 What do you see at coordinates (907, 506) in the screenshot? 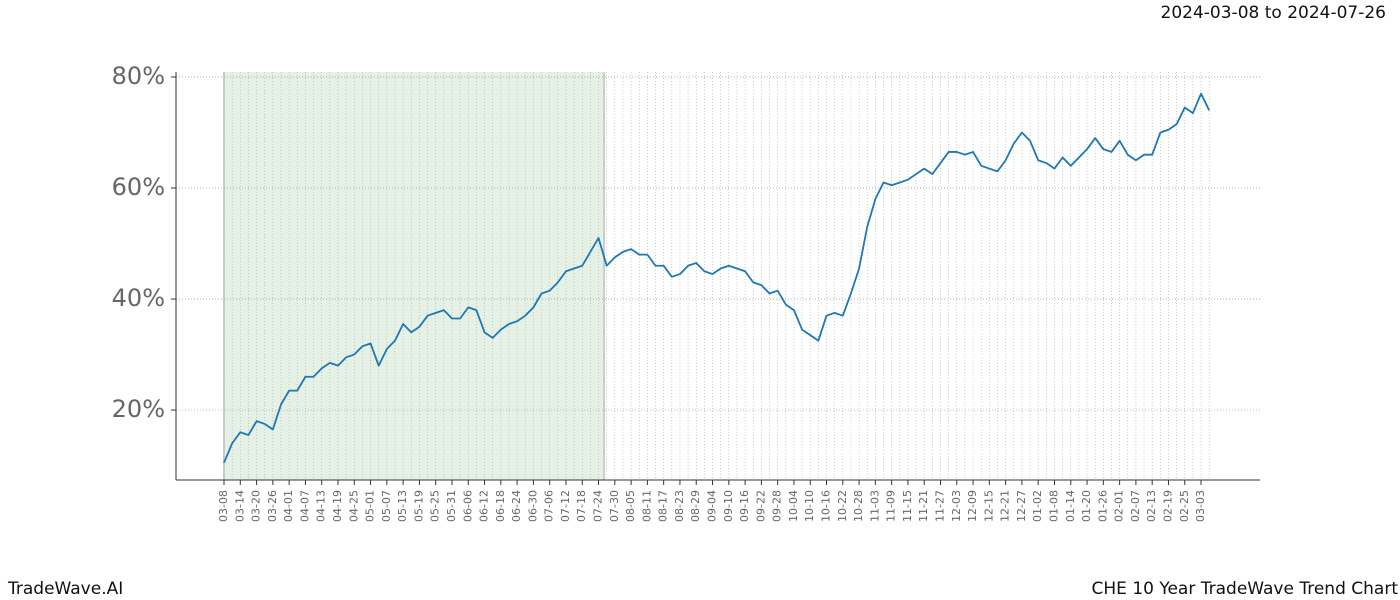
I see `x-tick-label: 11-15` at bounding box center [907, 506].